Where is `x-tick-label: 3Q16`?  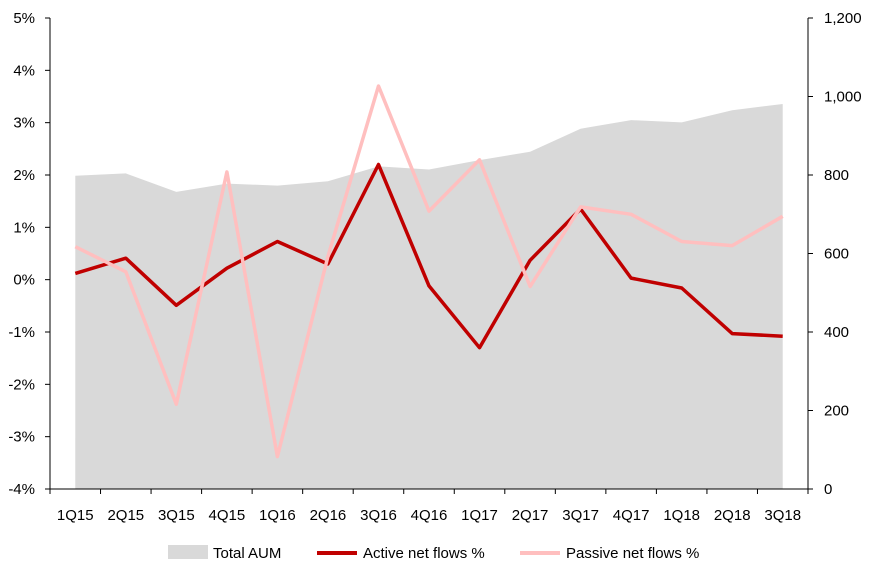
x-tick-label: 3Q16 is located at coordinates (378, 515).